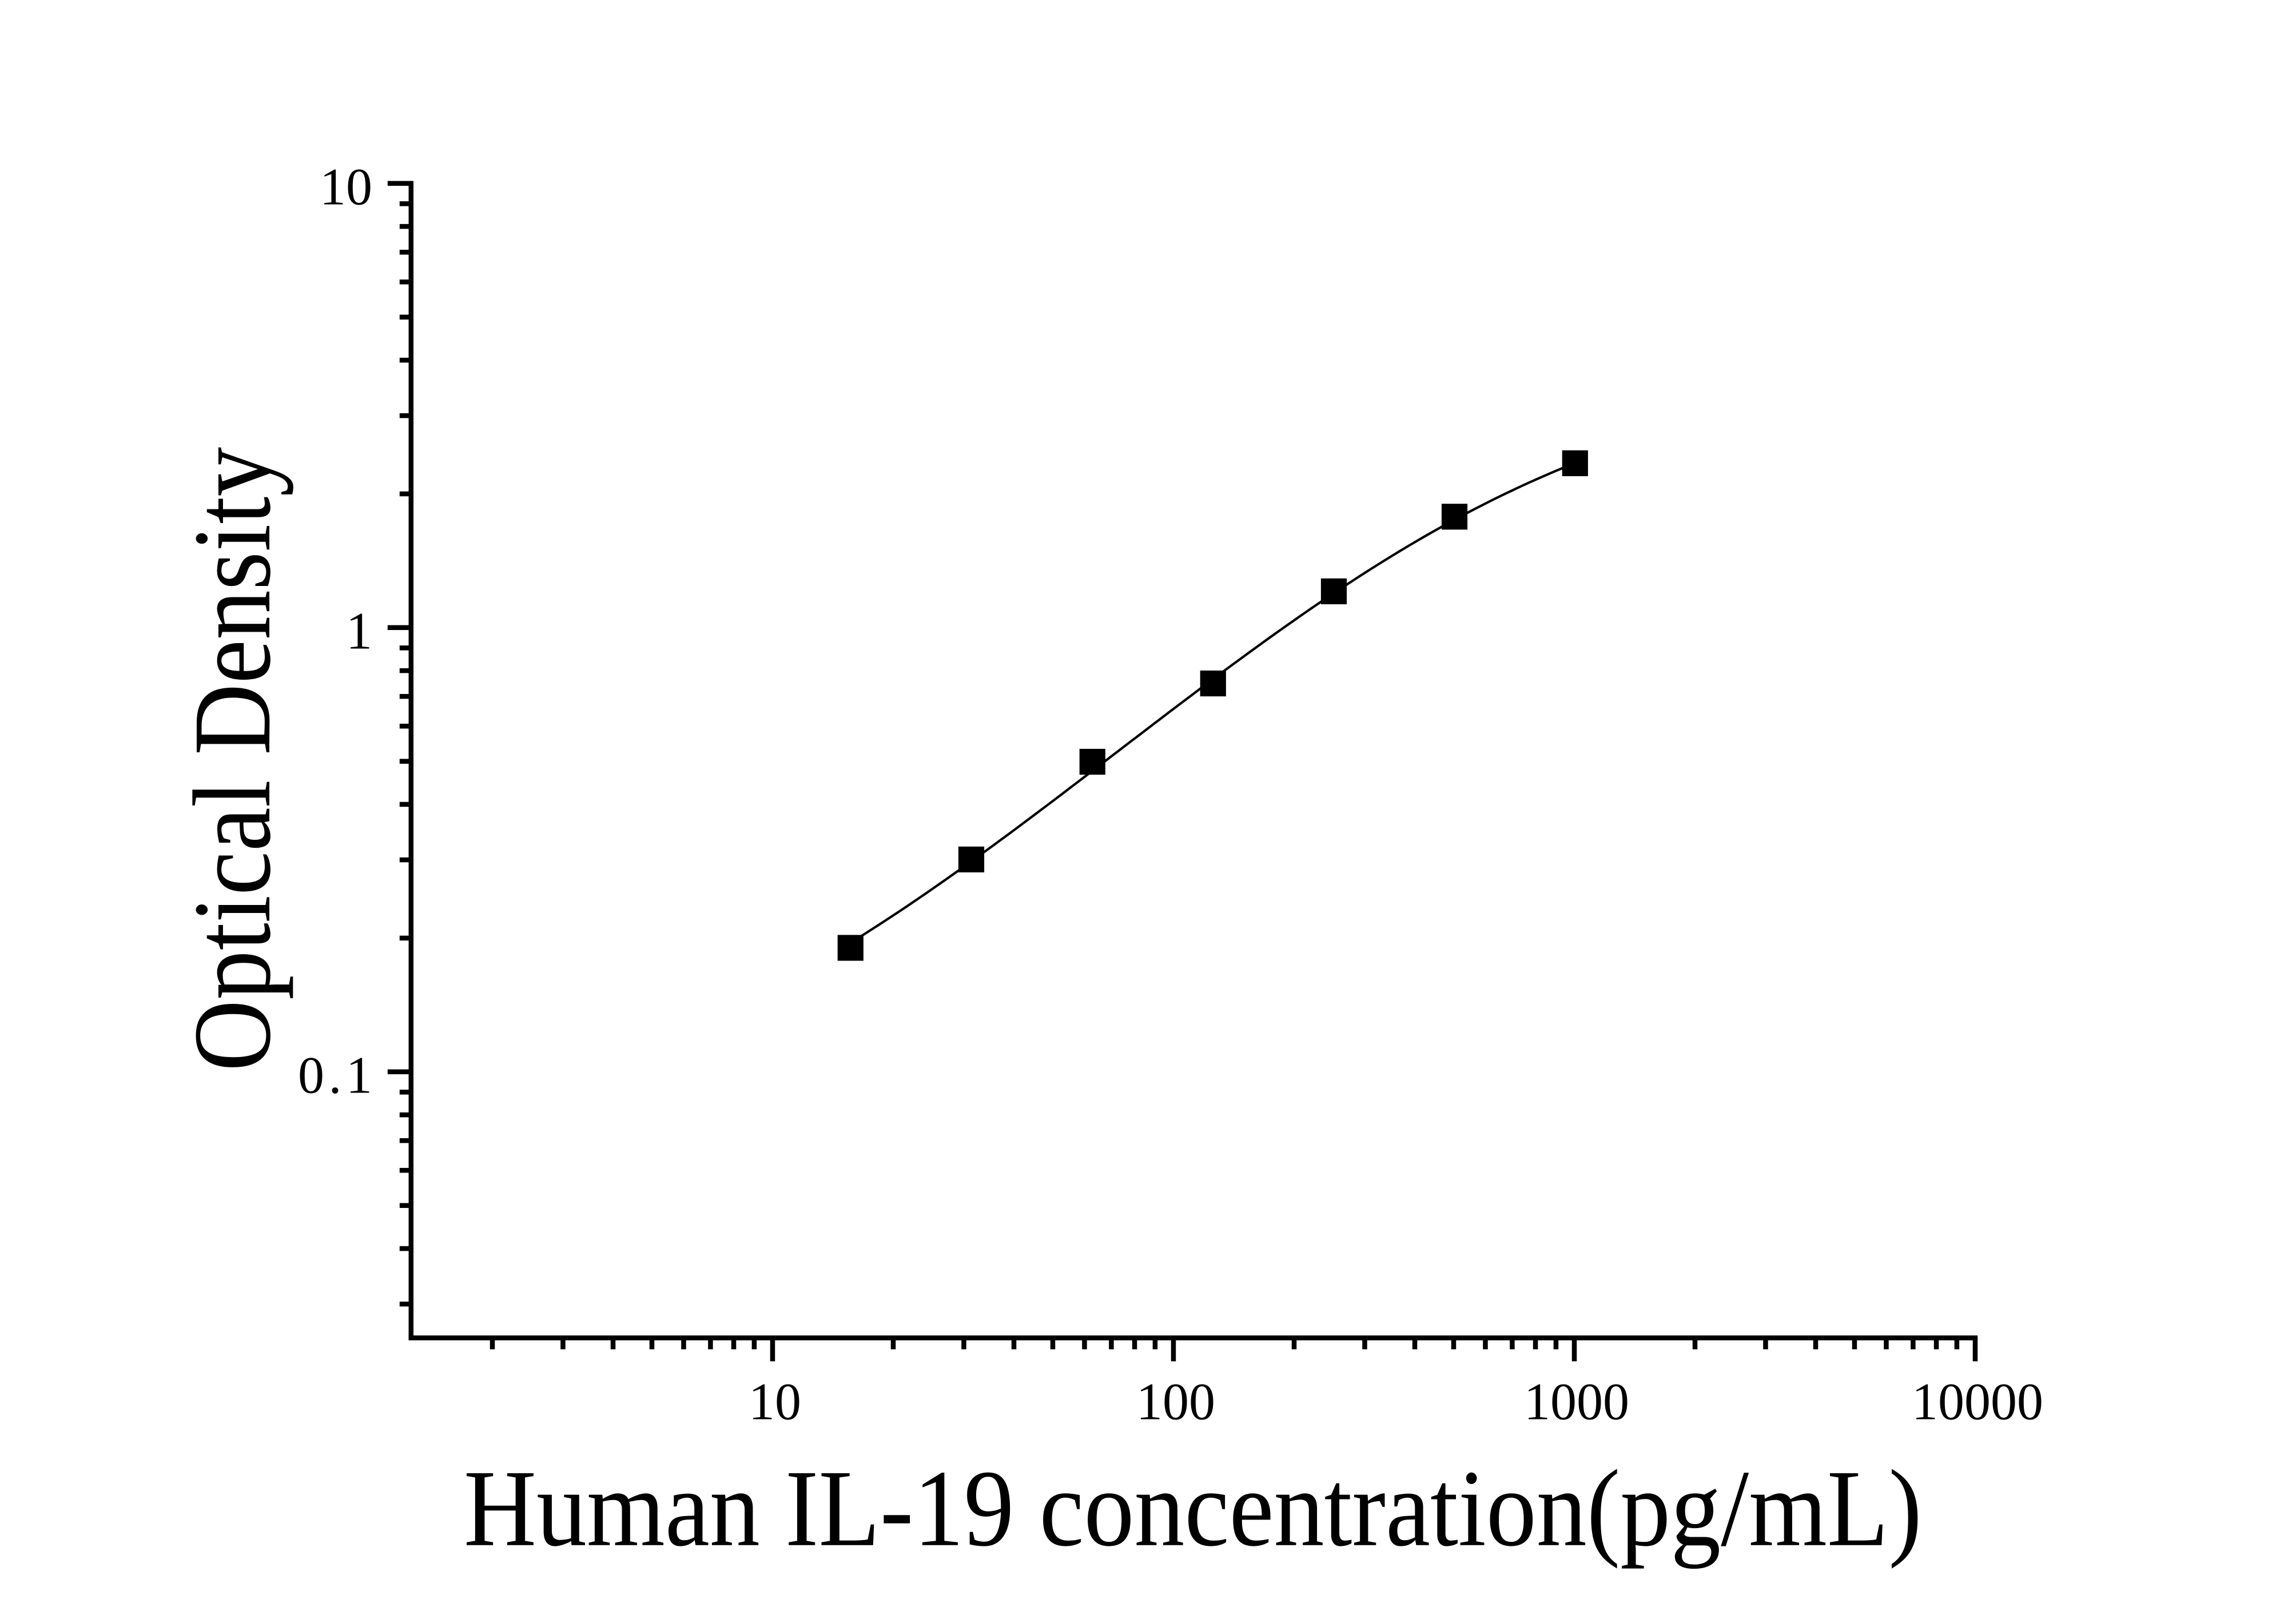 This screenshot has width=2296, height=1607. I want to click on svg-text: Optical Density, so click(232, 759).